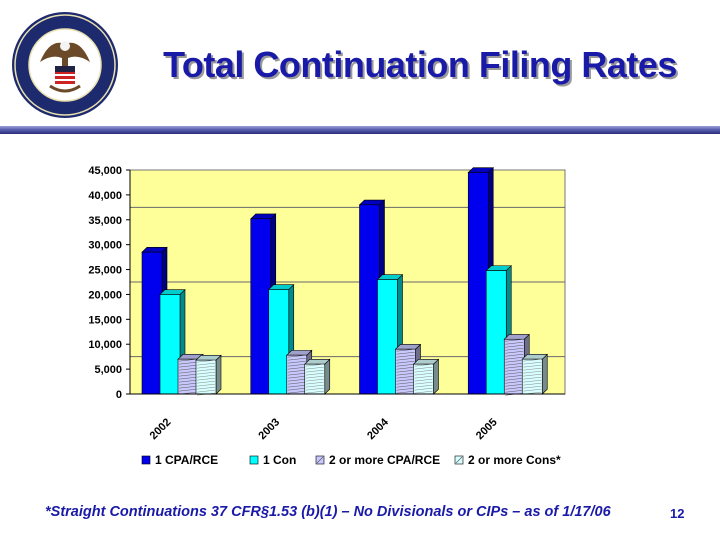 The image size is (720, 540). Describe the element at coordinates (384, 460) in the screenshot. I see `legend-label: 2 or more CPA/RCE` at that location.